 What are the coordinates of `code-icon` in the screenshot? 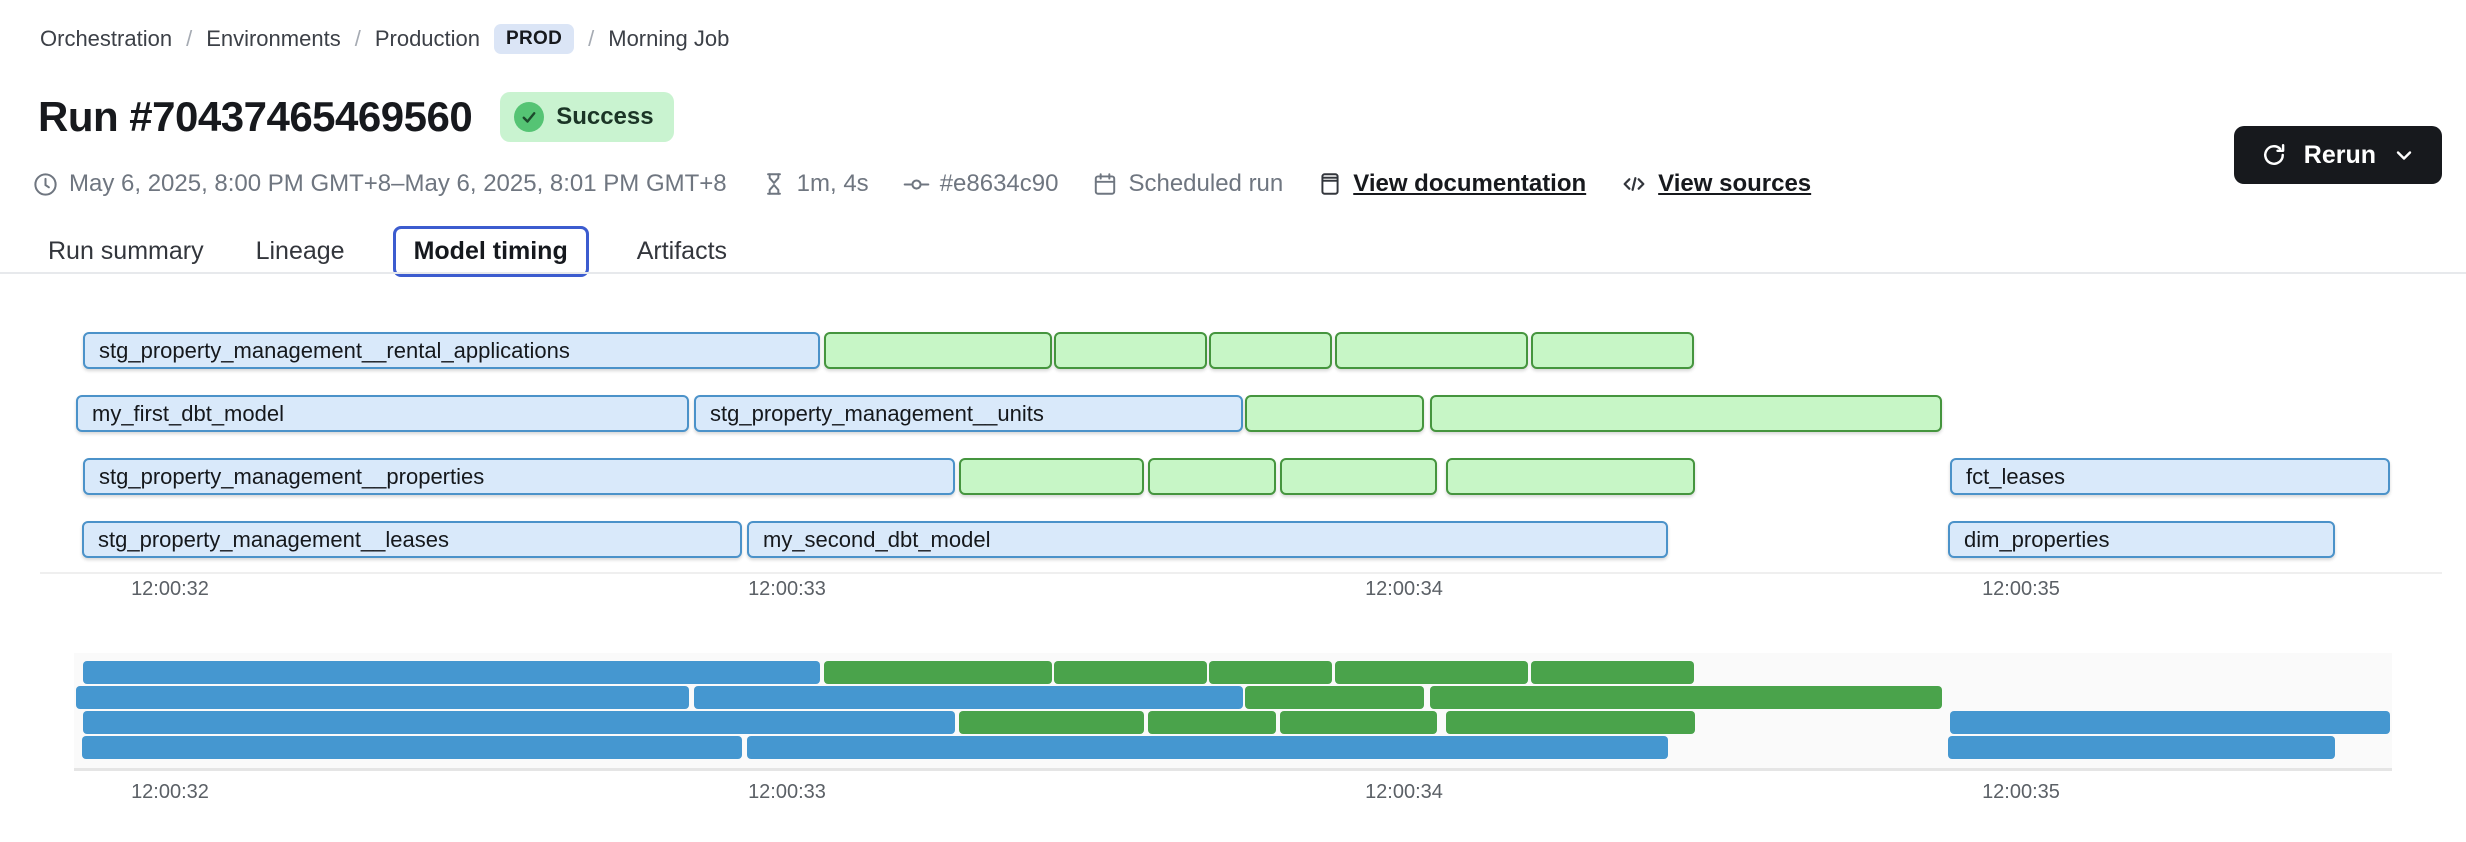 It's located at (1634, 184).